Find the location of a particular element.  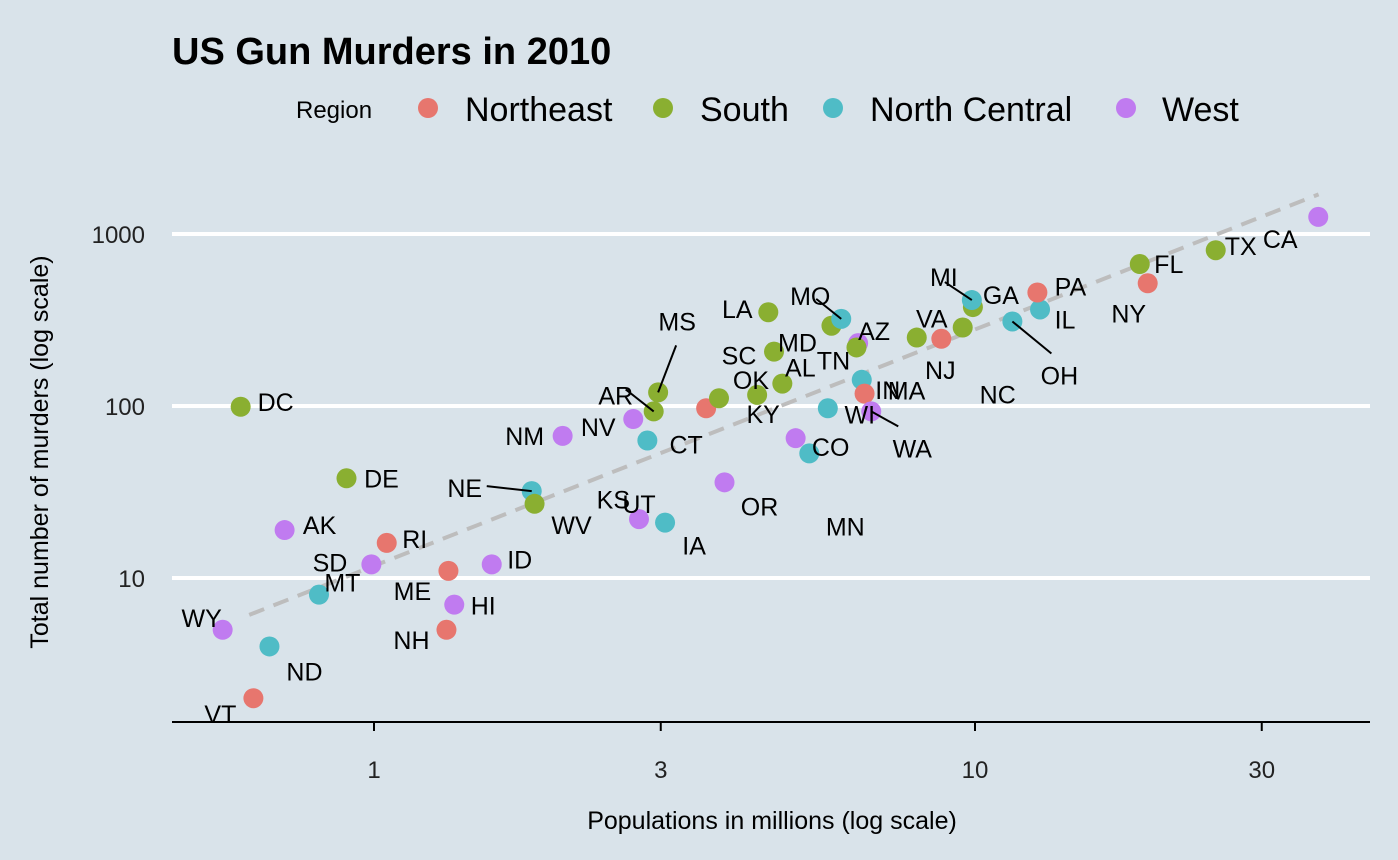

point-il is located at coordinates (1040, 309).